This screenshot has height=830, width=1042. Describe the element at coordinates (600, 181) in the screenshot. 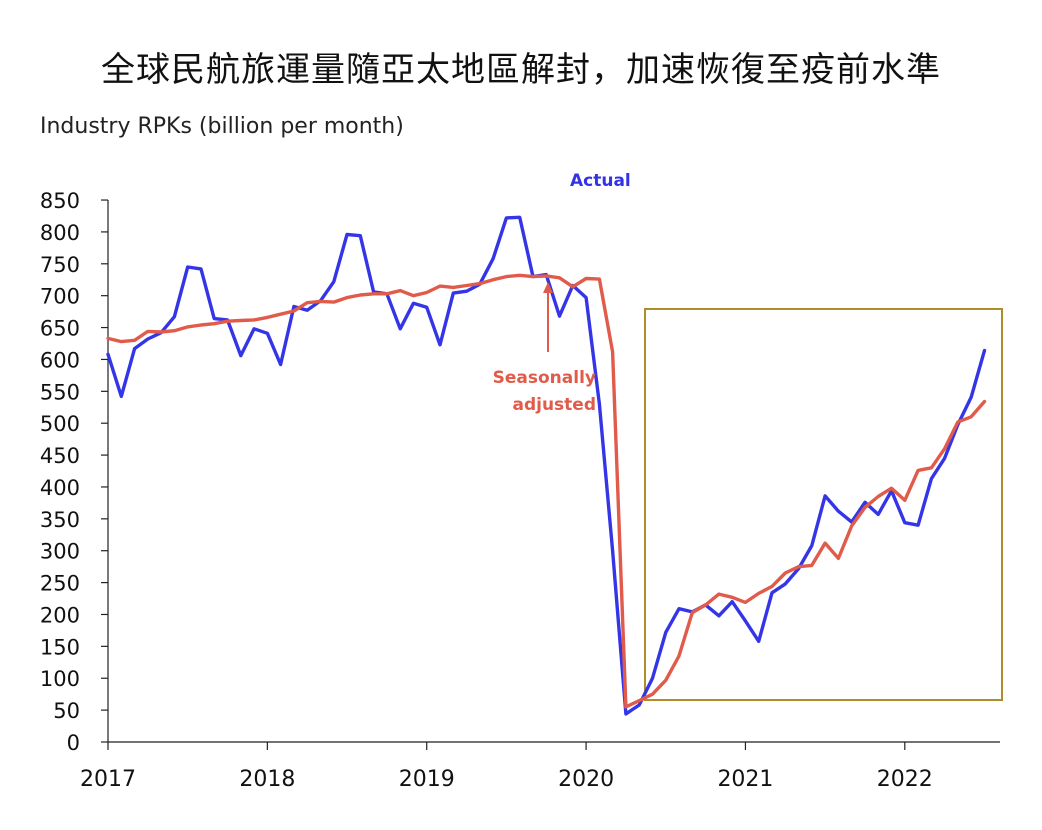

I see `actual-series-label: Actual` at that location.